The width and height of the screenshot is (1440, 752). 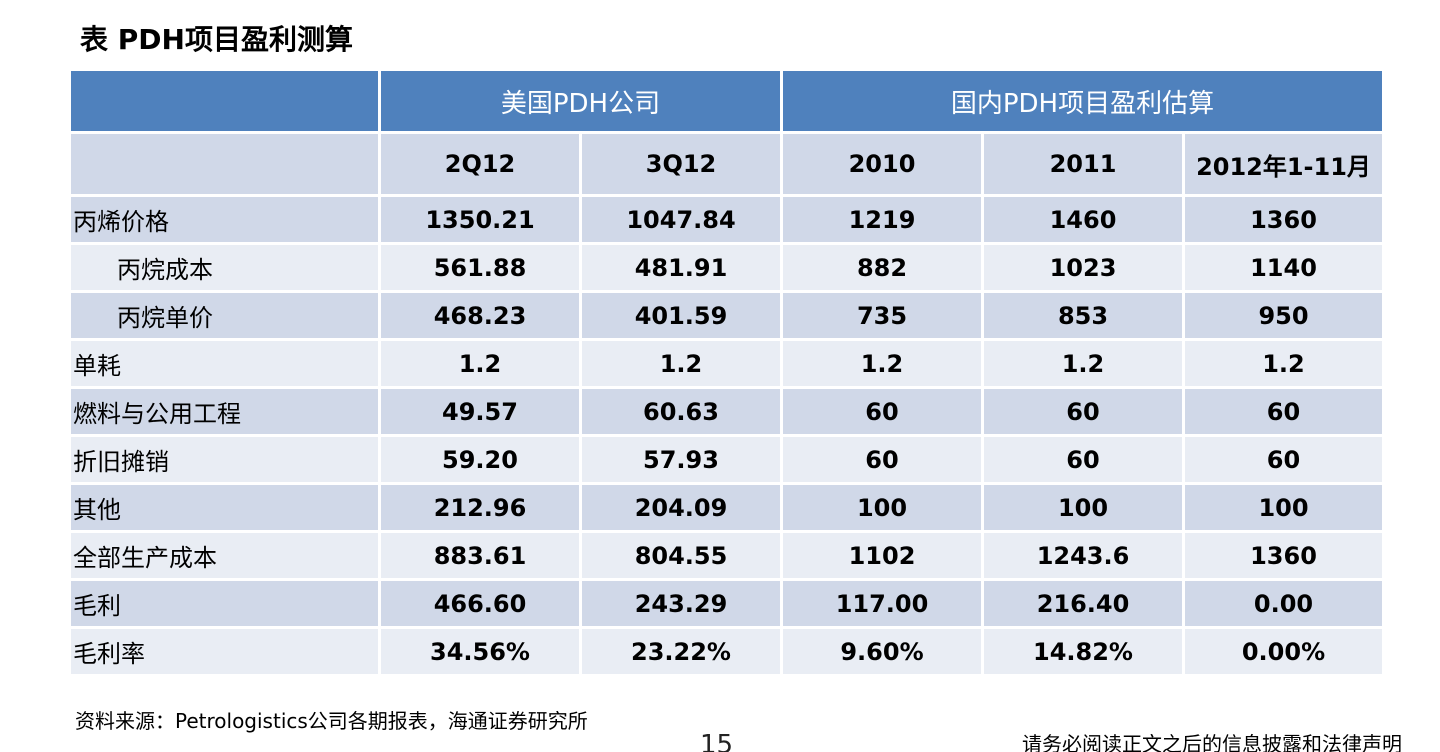 I want to click on cell: 60.63, so click(x=681, y=411).